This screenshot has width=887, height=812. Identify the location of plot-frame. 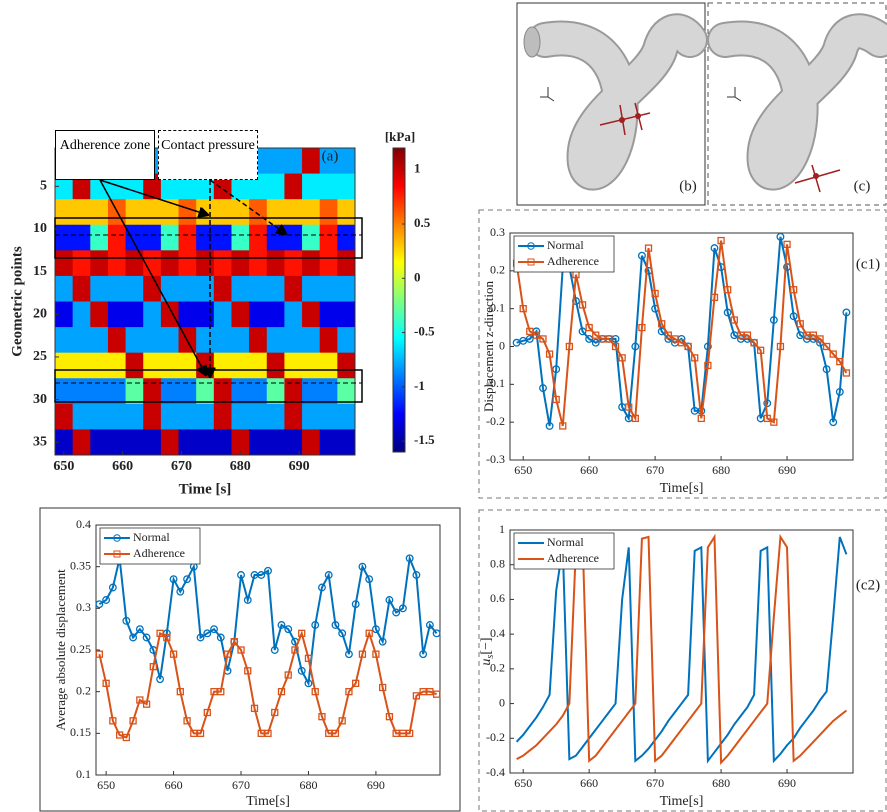
(681, 346).